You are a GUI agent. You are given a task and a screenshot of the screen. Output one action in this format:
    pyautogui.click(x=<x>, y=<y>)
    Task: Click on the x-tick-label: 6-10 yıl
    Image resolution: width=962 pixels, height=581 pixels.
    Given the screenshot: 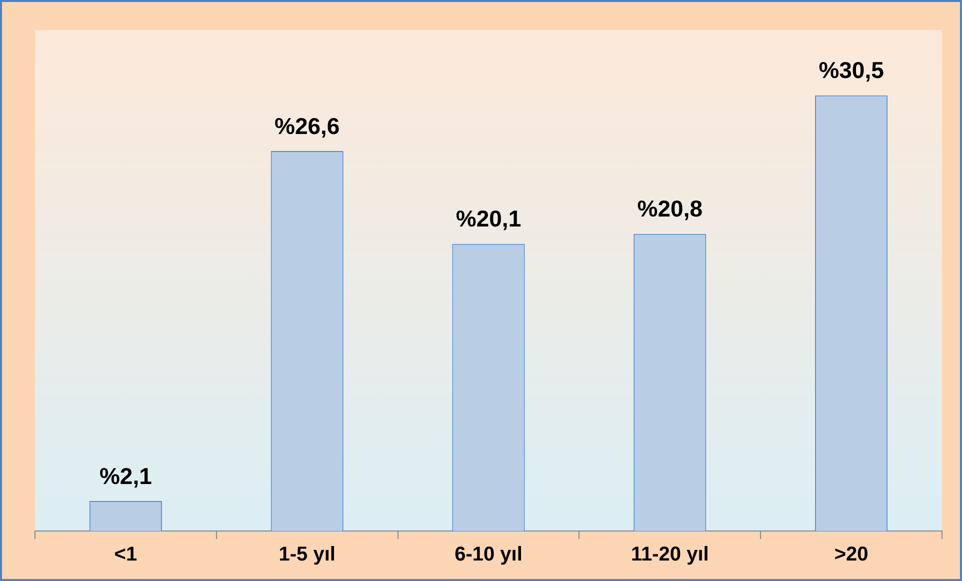 What is the action you would take?
    pyautogui.click(x=488, y=555)
    